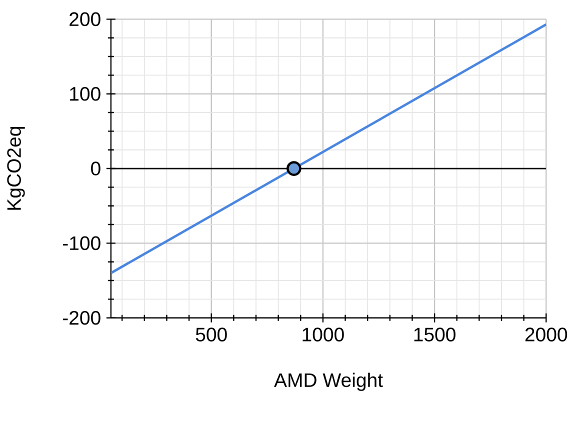 The width and height of the screenshot is (576, 422). Describe the element at coordinates (328, 381) in the screenshot. I see `x-axis-title: AMD Weight` at that location.